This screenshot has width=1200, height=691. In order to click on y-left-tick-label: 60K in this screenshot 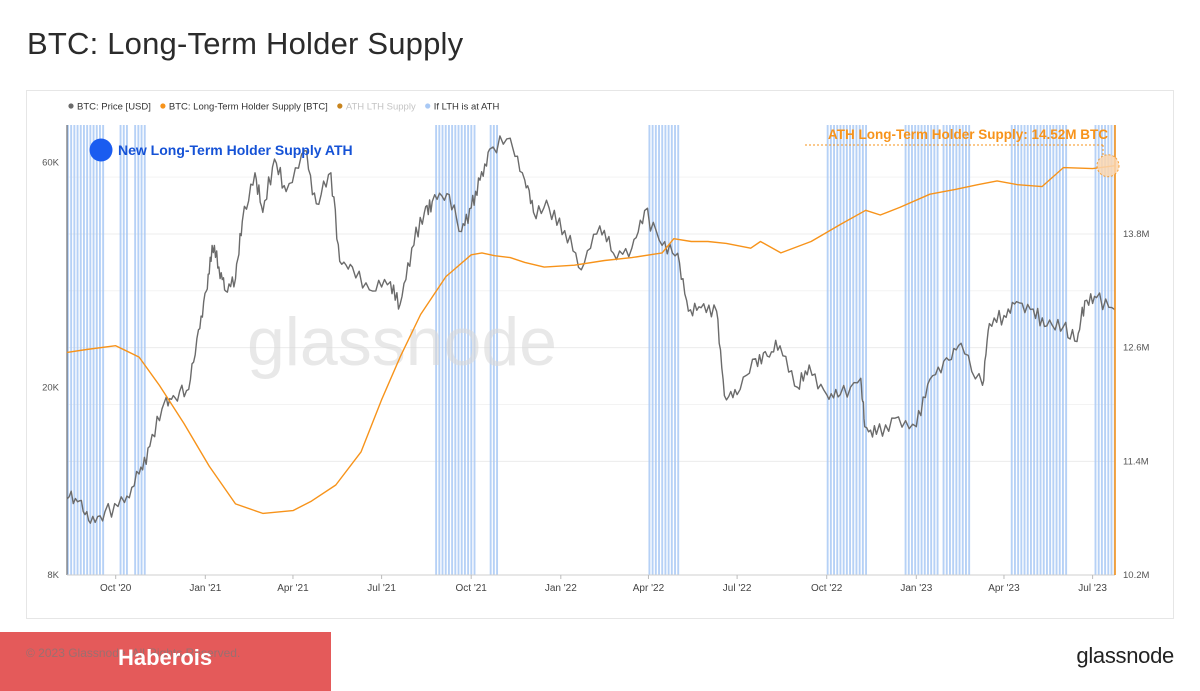, I will do `click(51, 162)`.